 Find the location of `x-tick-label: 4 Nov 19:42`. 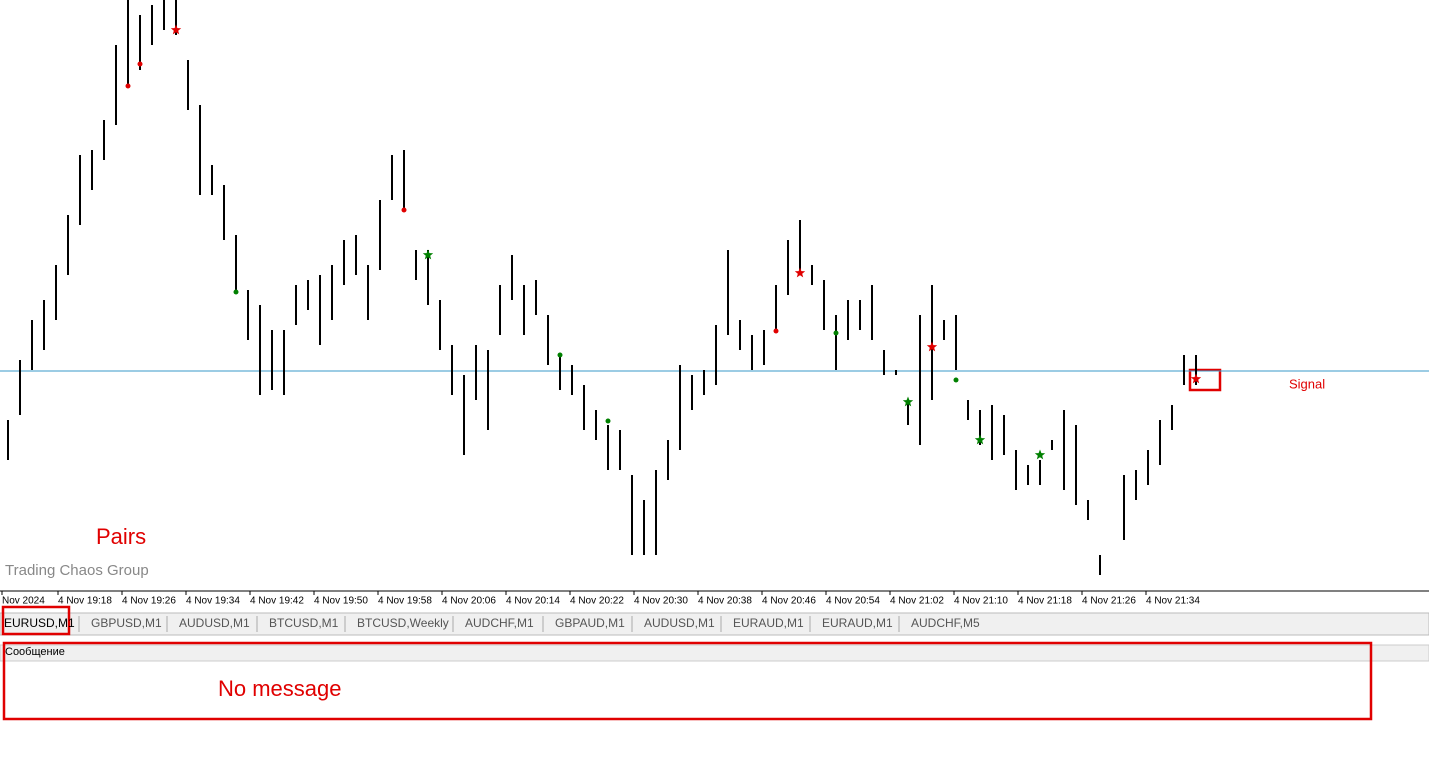

x-tick-label: 4 Nov 19:42 is located at coordinates (277, 601).